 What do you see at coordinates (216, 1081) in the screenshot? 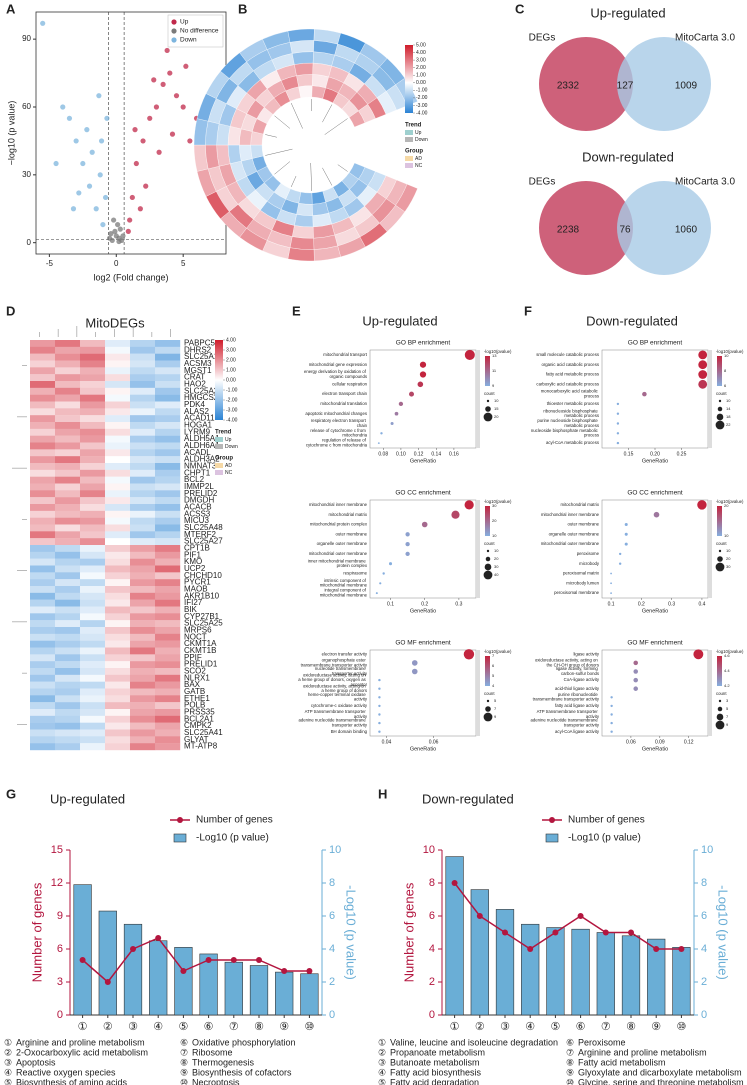
I see `key-label: Necroptosis` at bounding box center [216, 1081].